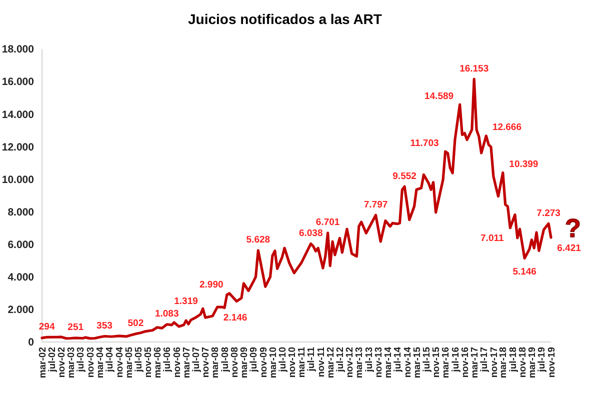 This screenshot has width=608, height=396. What do you see at coordinates (120, 362) in the screenshot?
I see `x-tick-label: nov-04` at bounding box center [120, 362].